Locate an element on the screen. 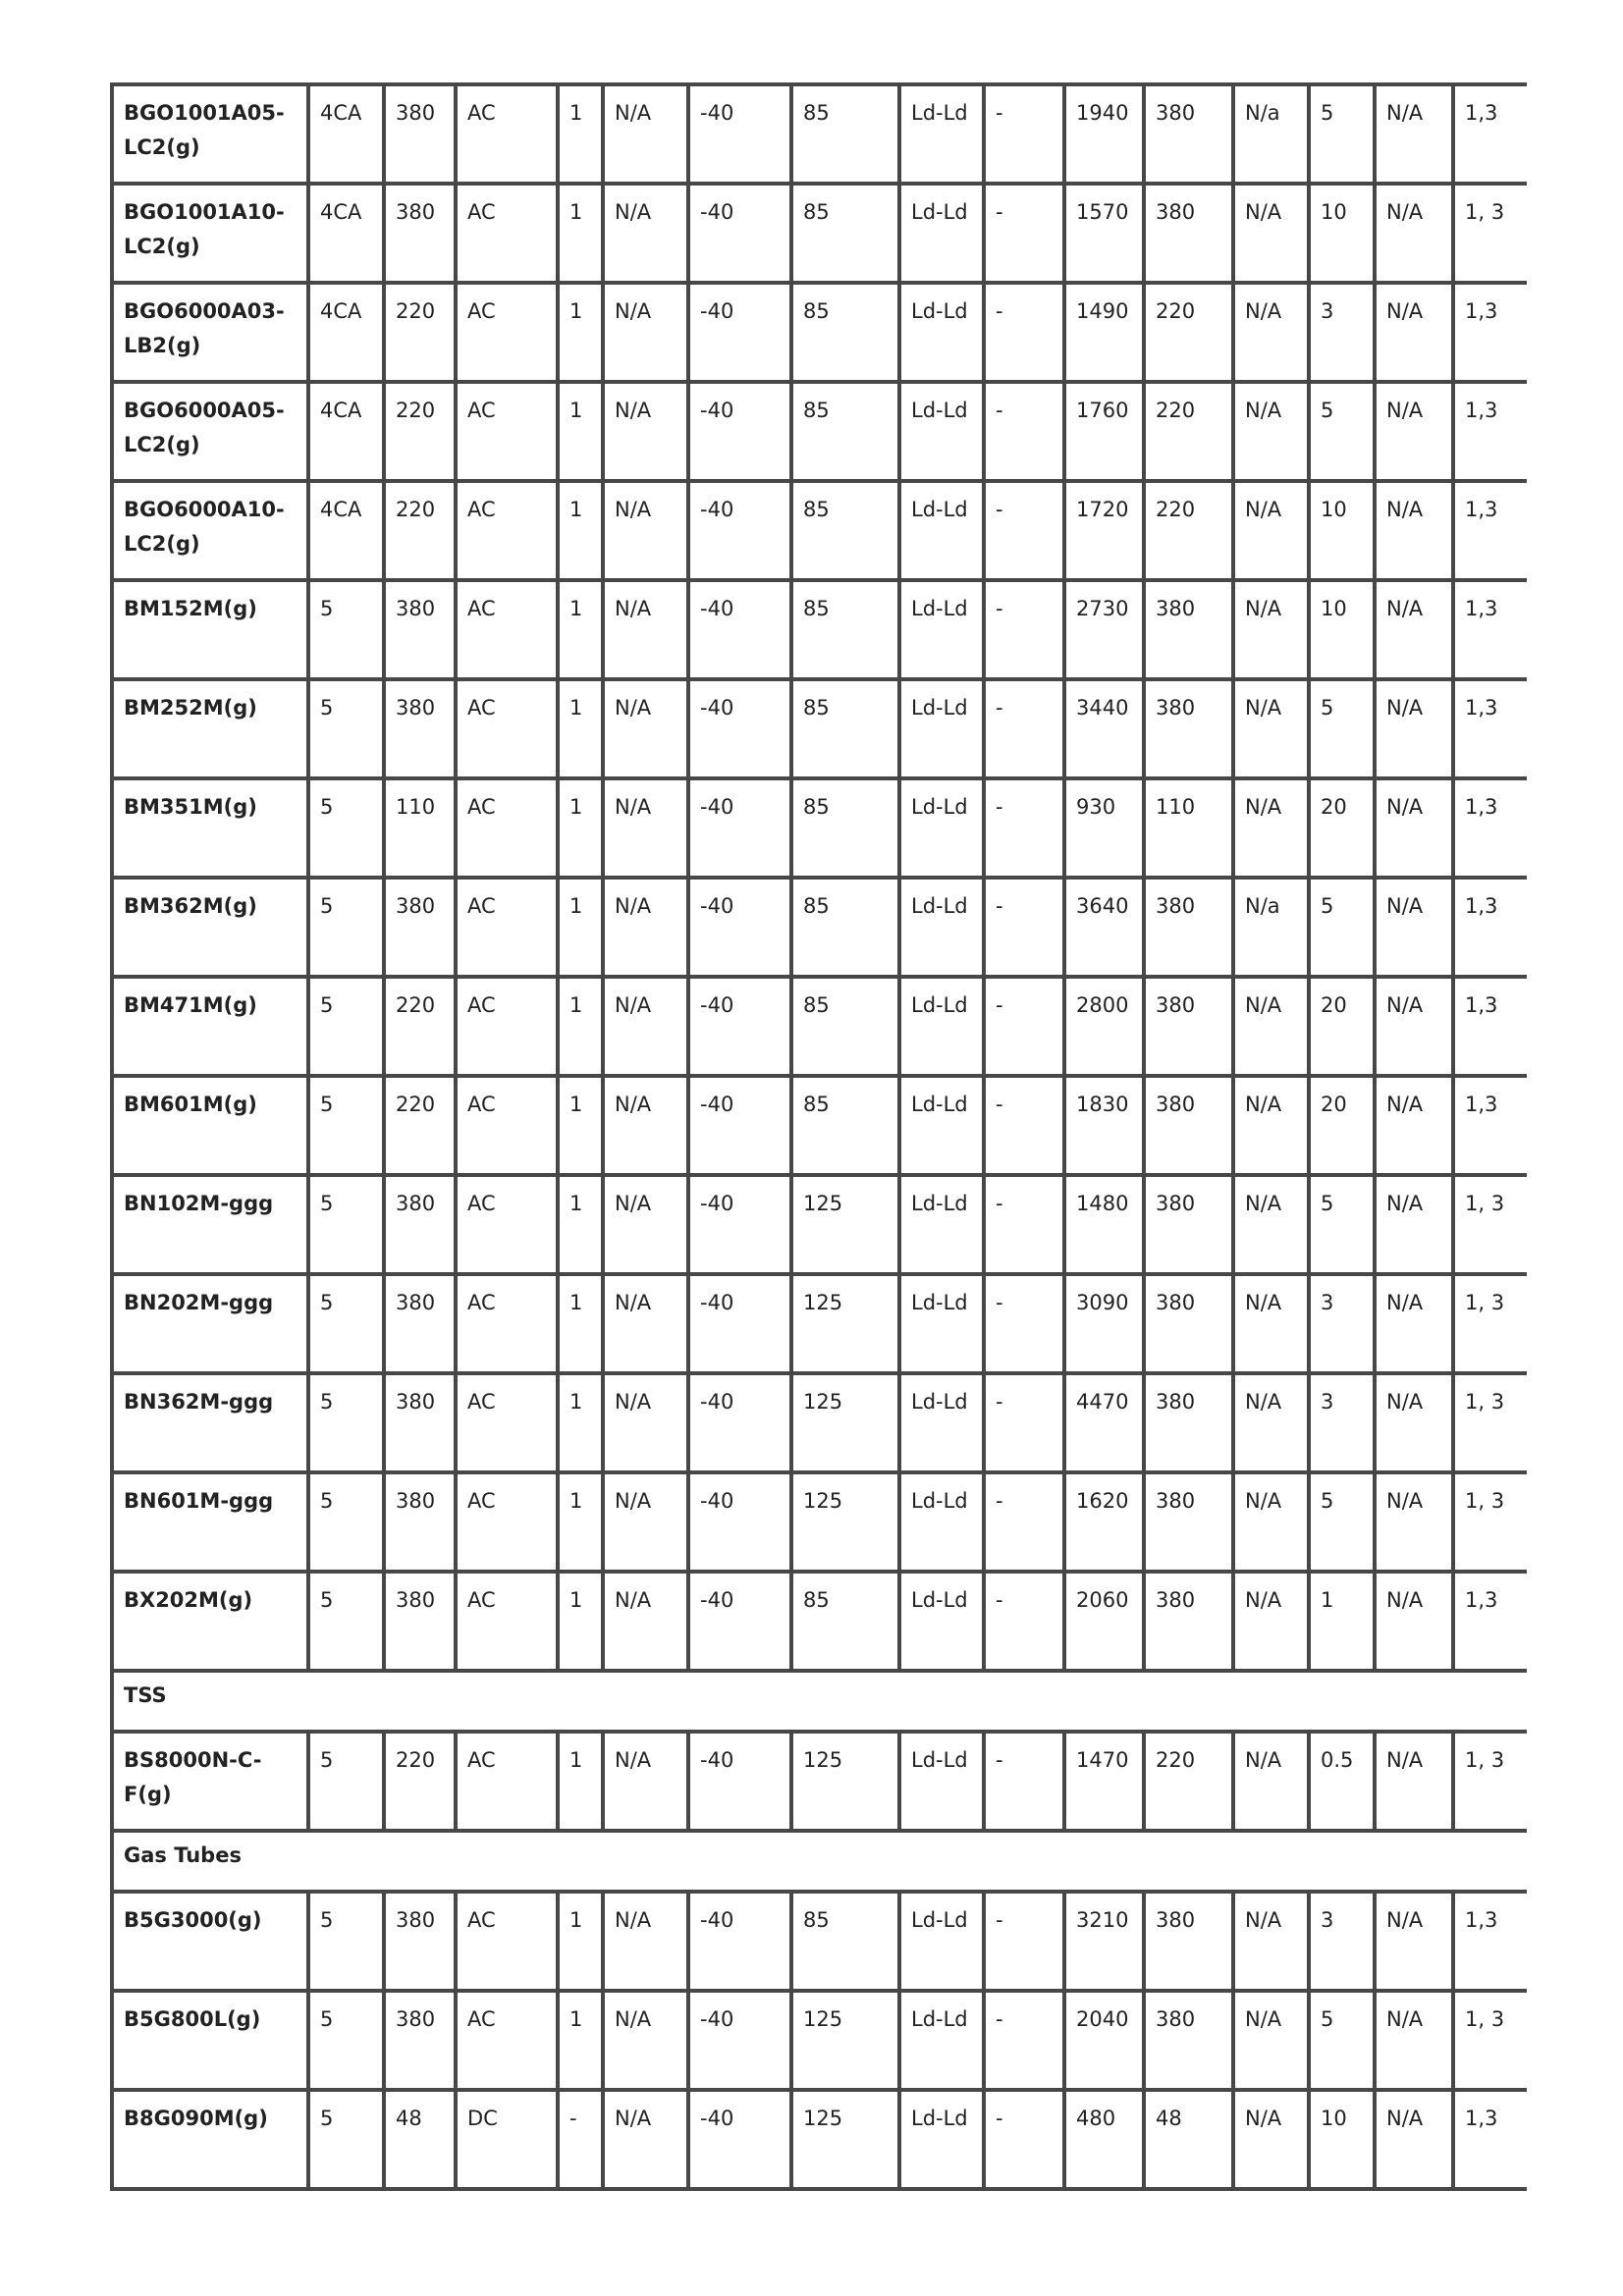 The width and height of the screenshot is (1623, 2296). part-number-cell: BM471M(g) is located at coordinates (209, 1027).